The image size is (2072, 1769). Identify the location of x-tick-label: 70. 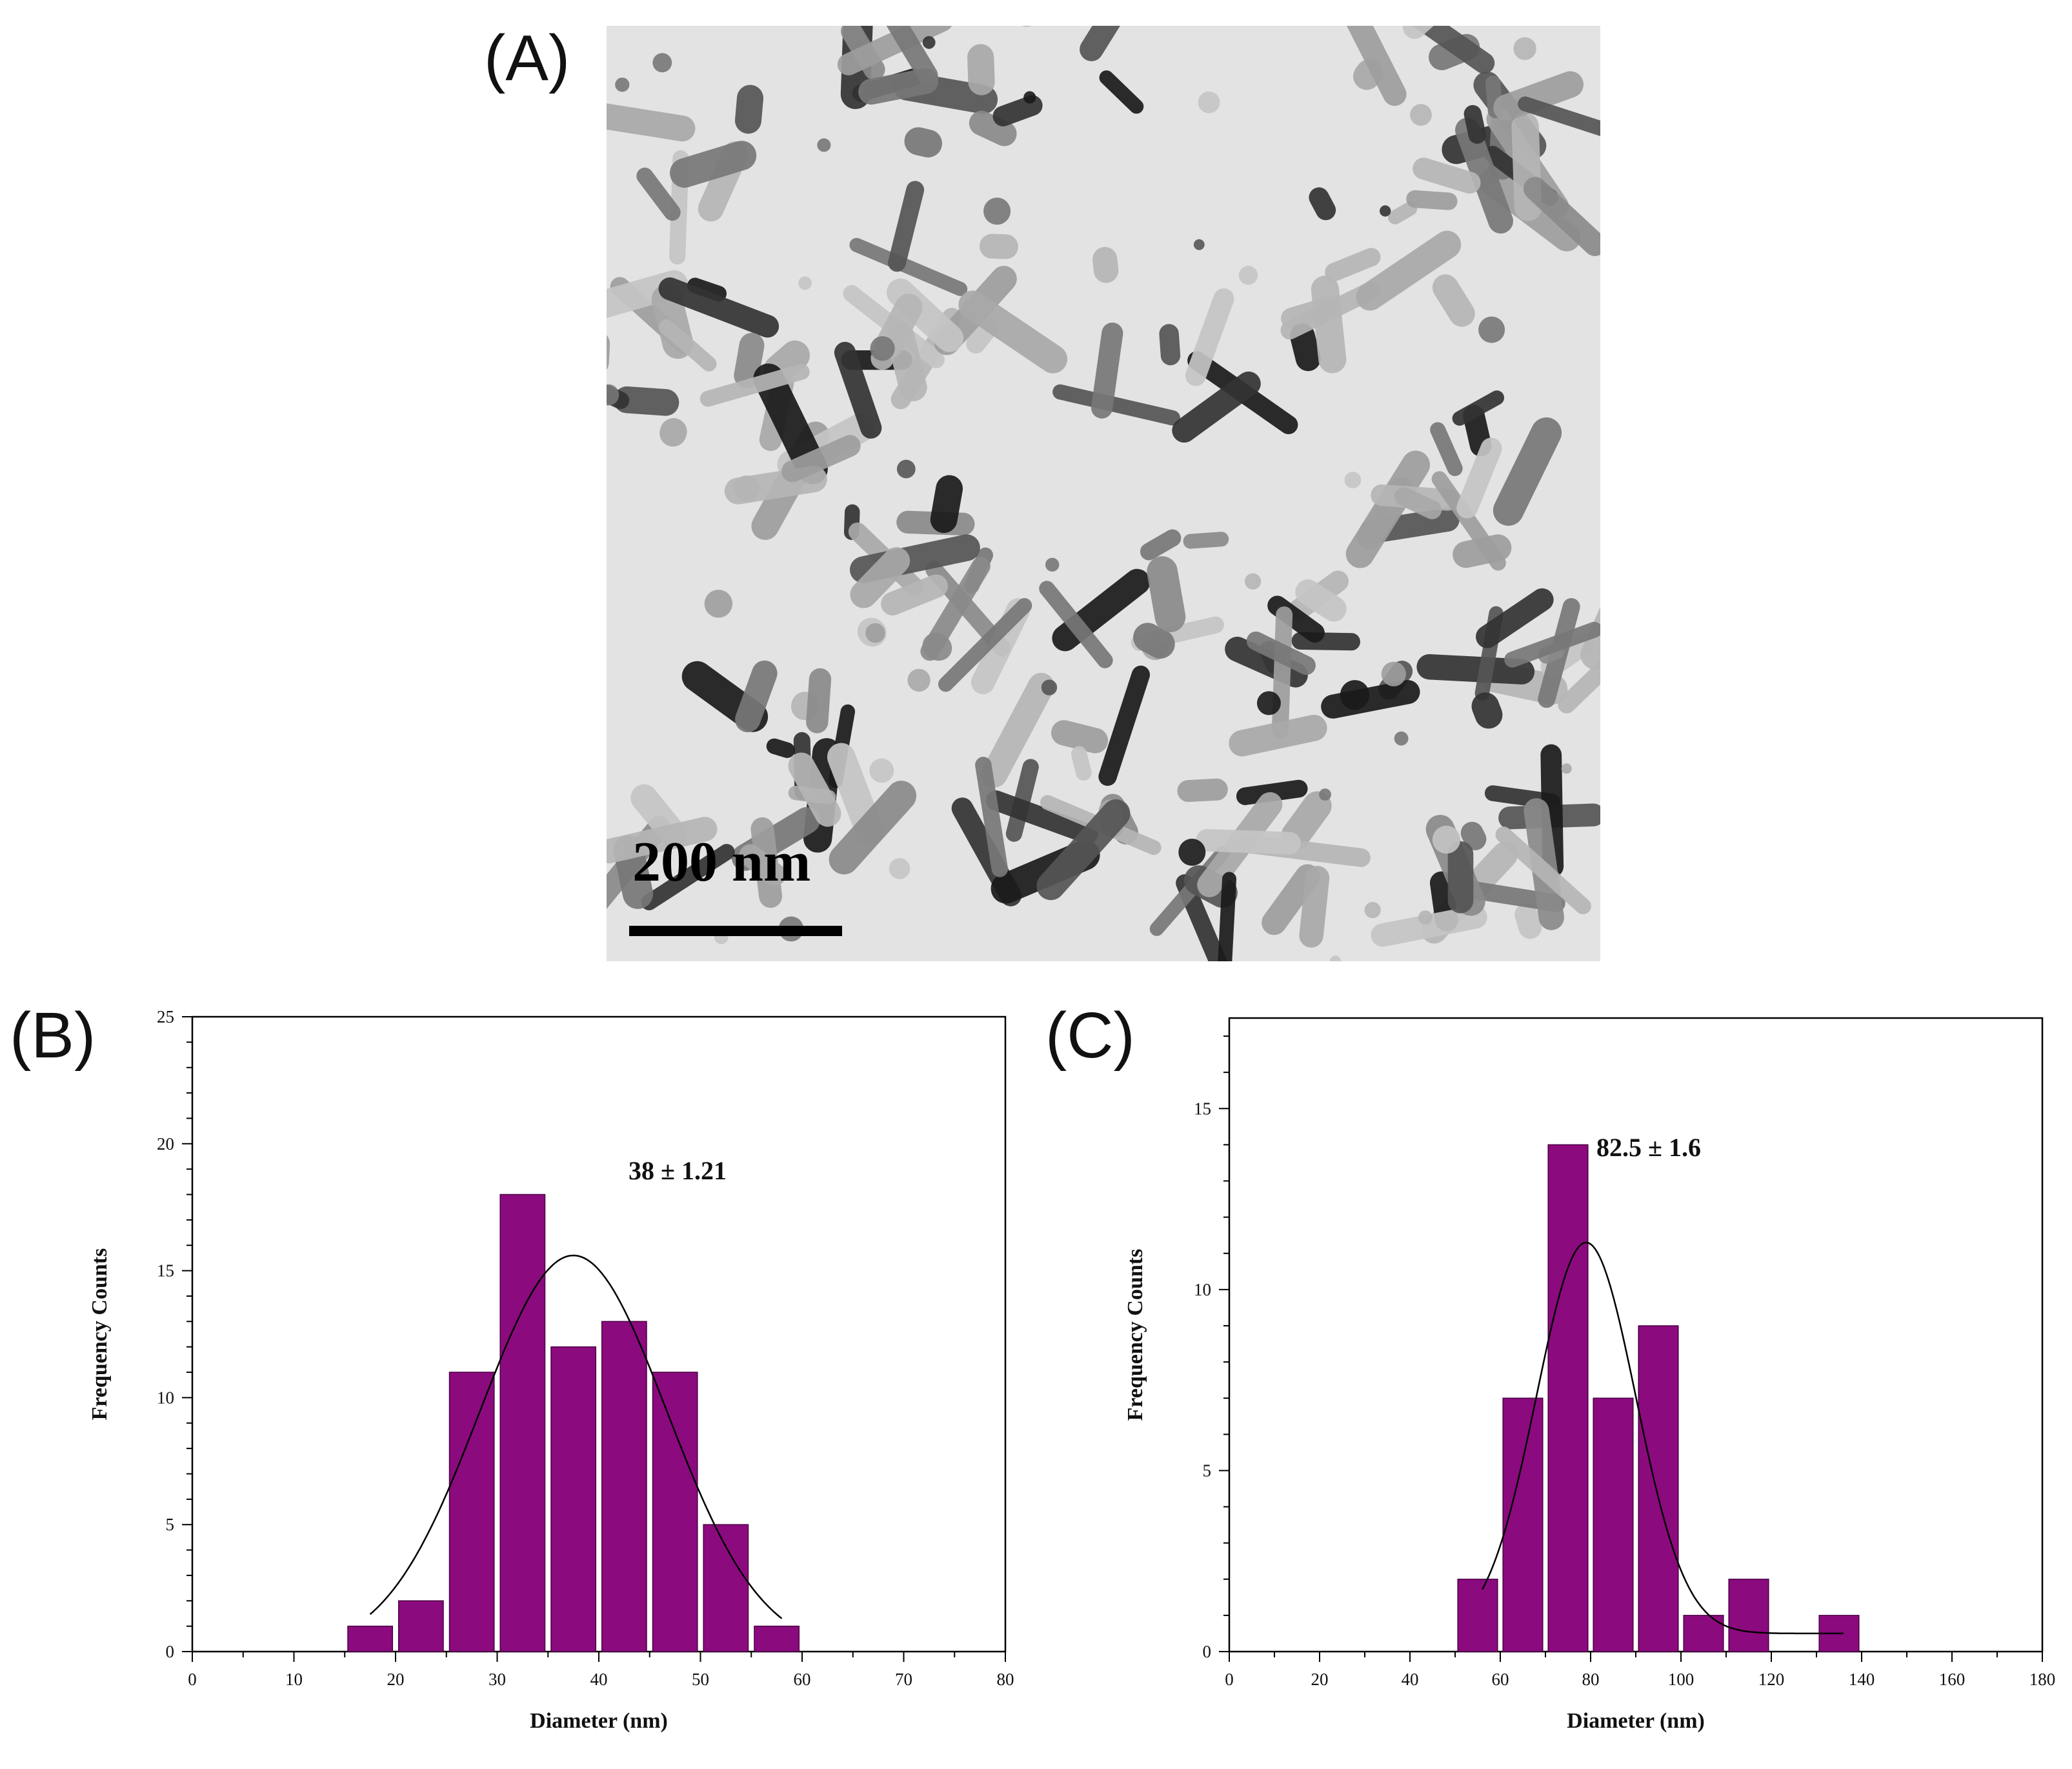
(904, 1679).